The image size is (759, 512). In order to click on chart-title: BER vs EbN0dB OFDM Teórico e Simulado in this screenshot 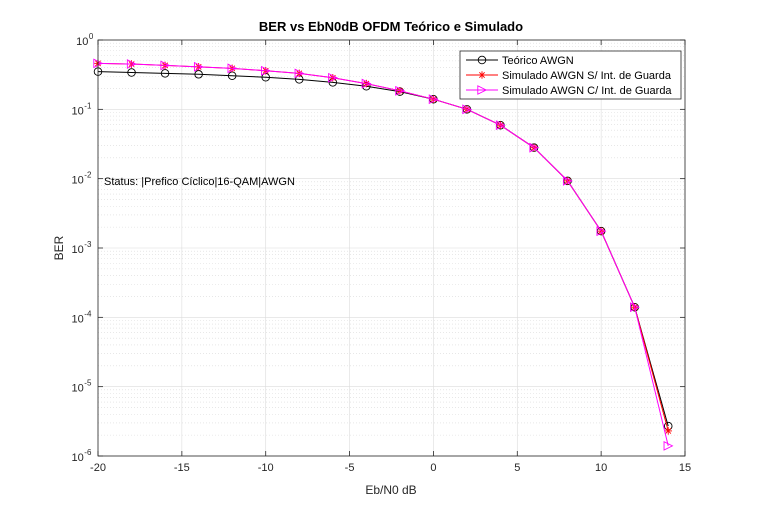, I will do `click(391, 26)`.